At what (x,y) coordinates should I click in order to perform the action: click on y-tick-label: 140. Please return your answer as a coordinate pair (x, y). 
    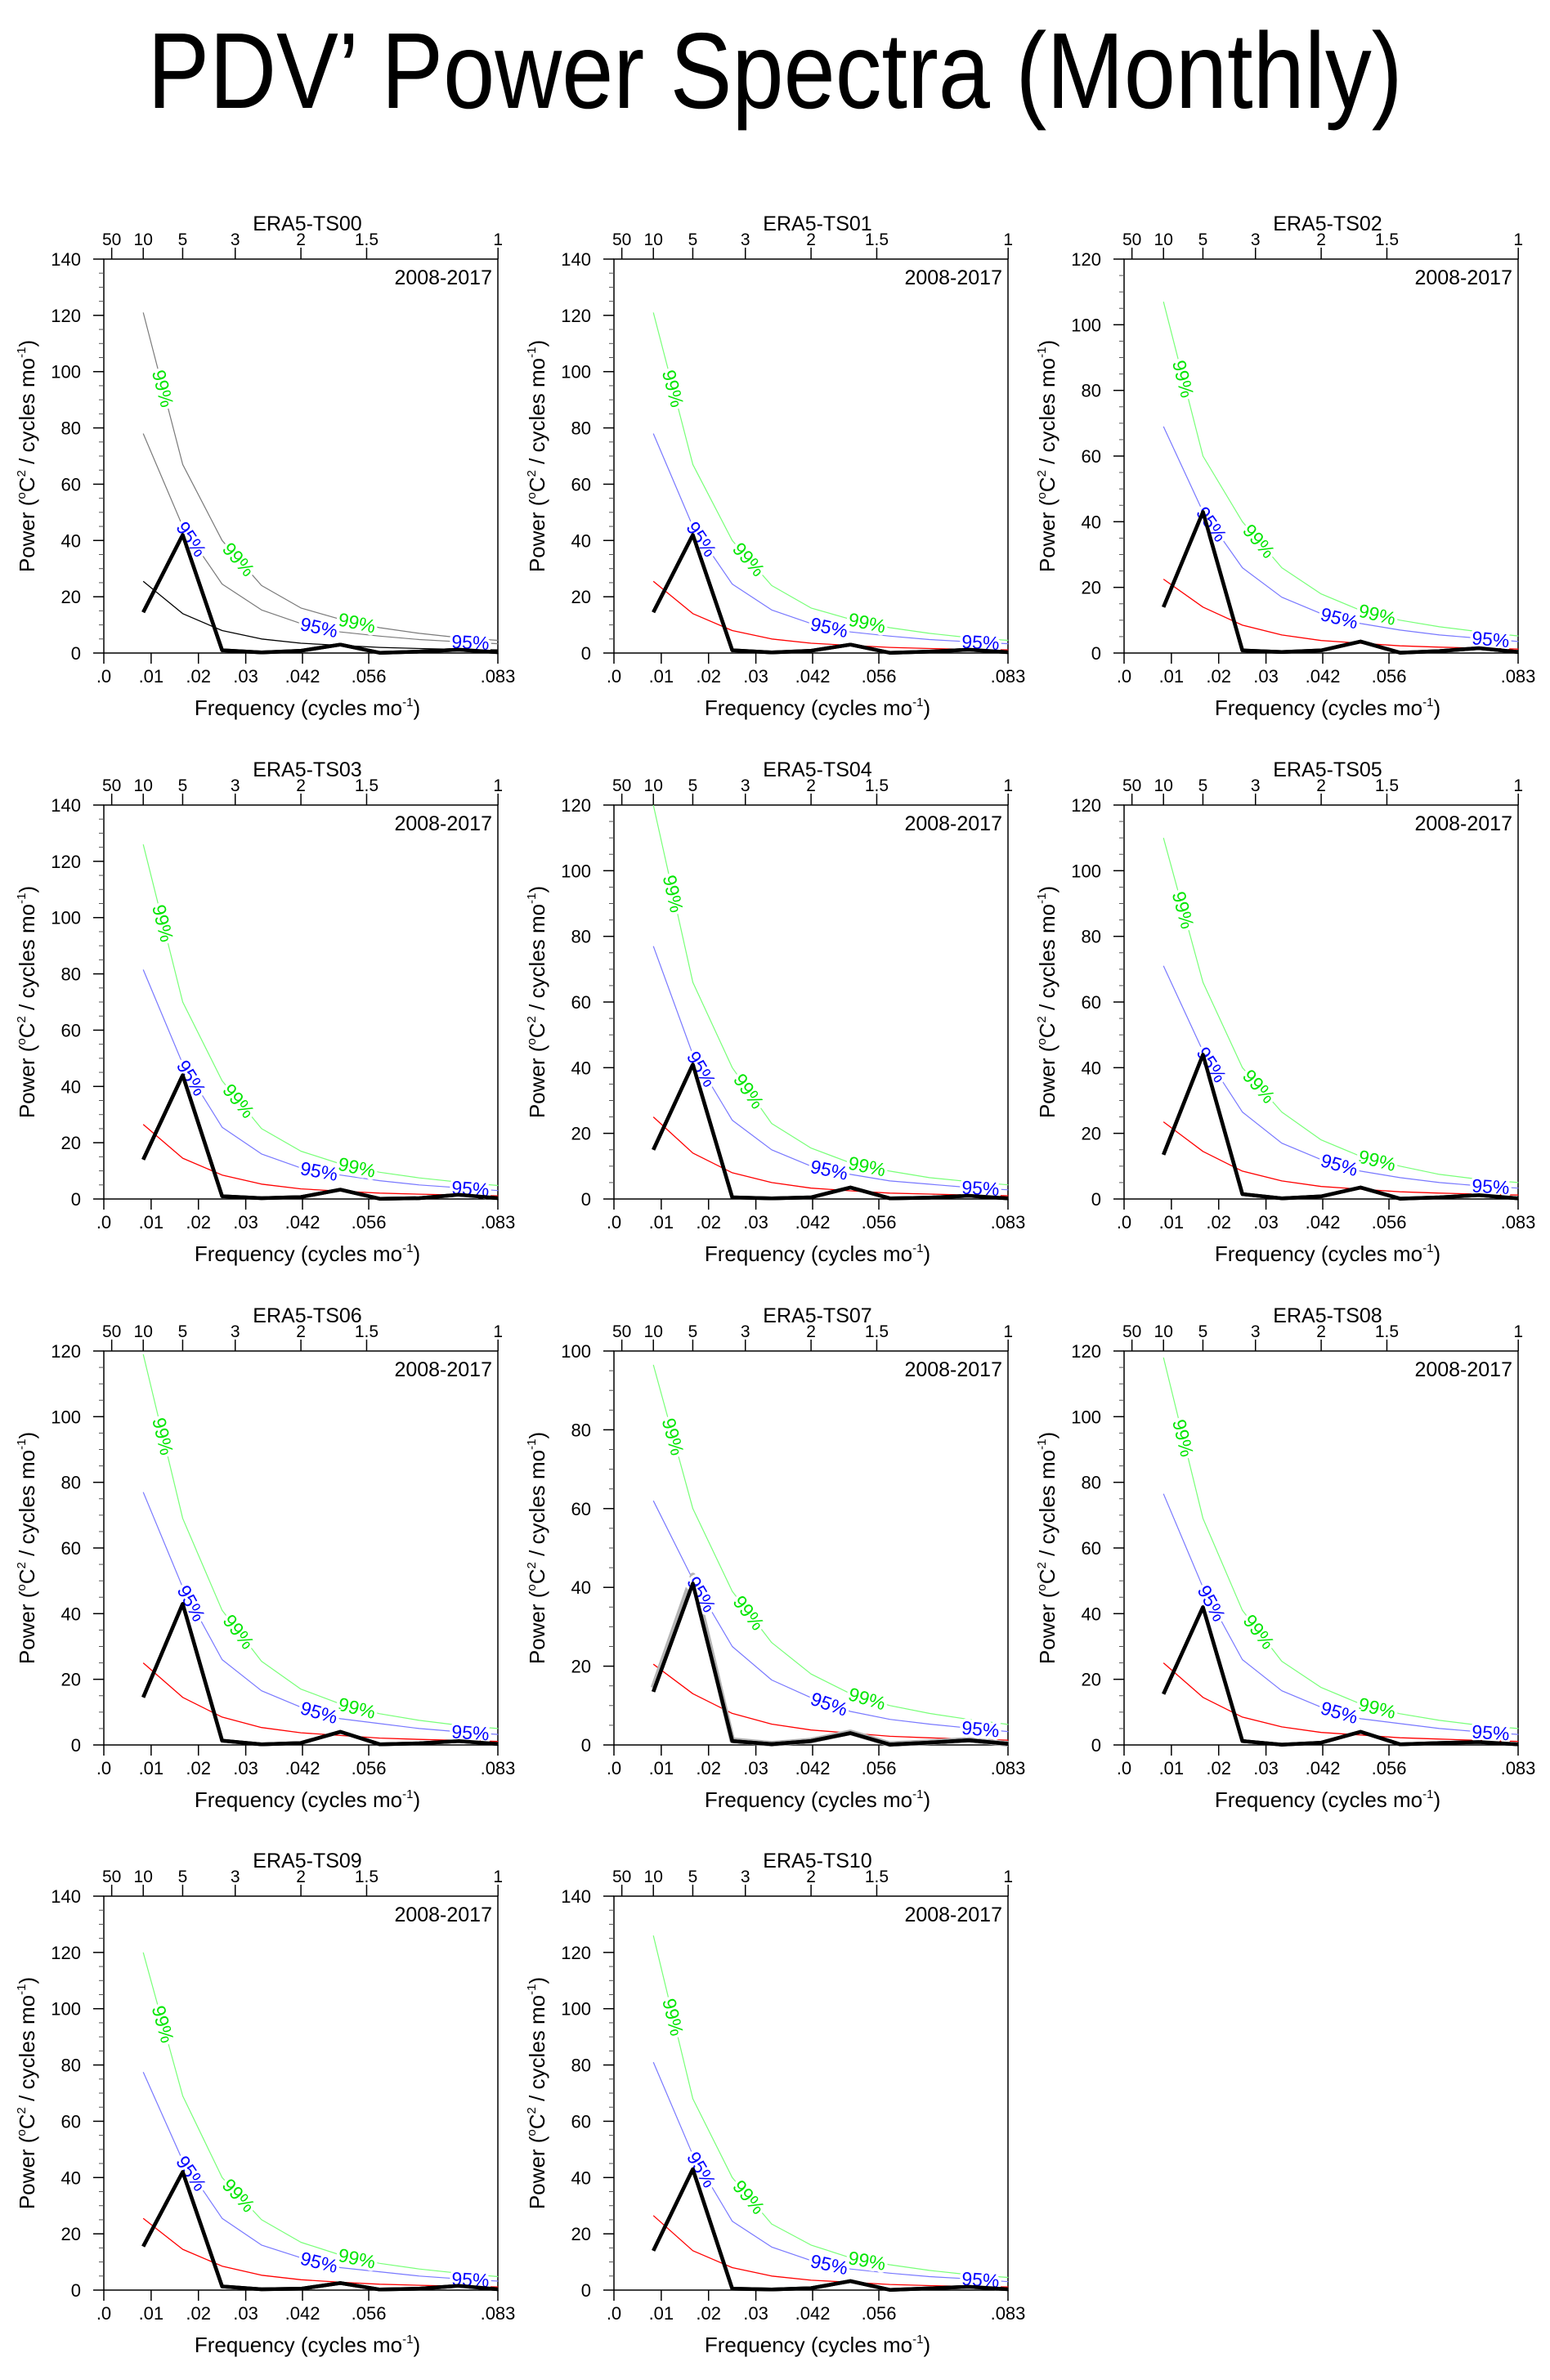
    Looking at the image, I should click on (66, 260).